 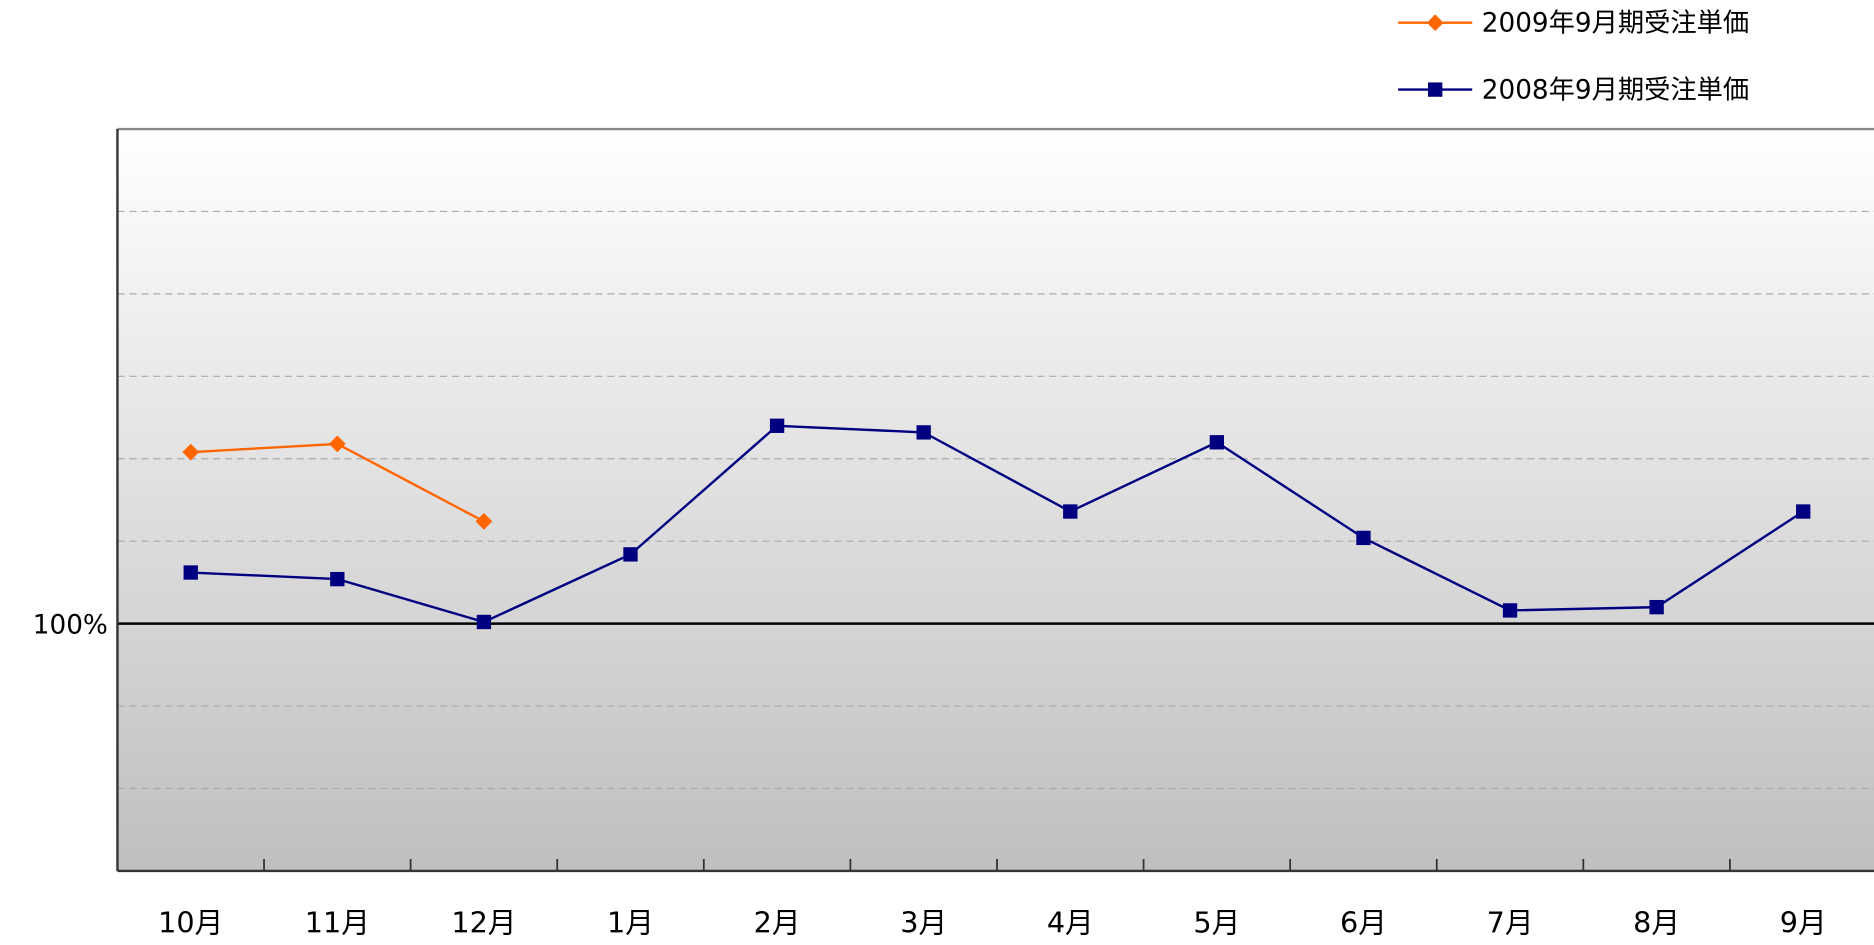 What do you see at coordinates (923, 923) in the screenshot?
I see `x-tick-label: 3月` at bounding box center [923, 923].